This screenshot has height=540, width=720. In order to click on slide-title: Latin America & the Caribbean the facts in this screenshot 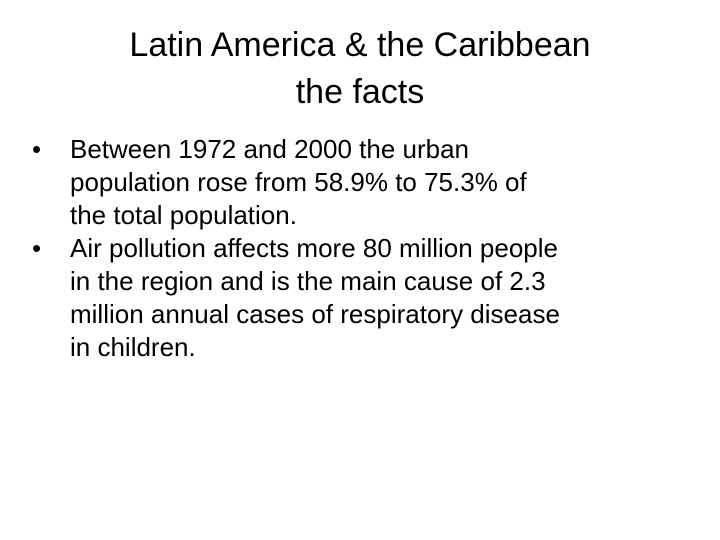, I will do `click(360, 69)`.